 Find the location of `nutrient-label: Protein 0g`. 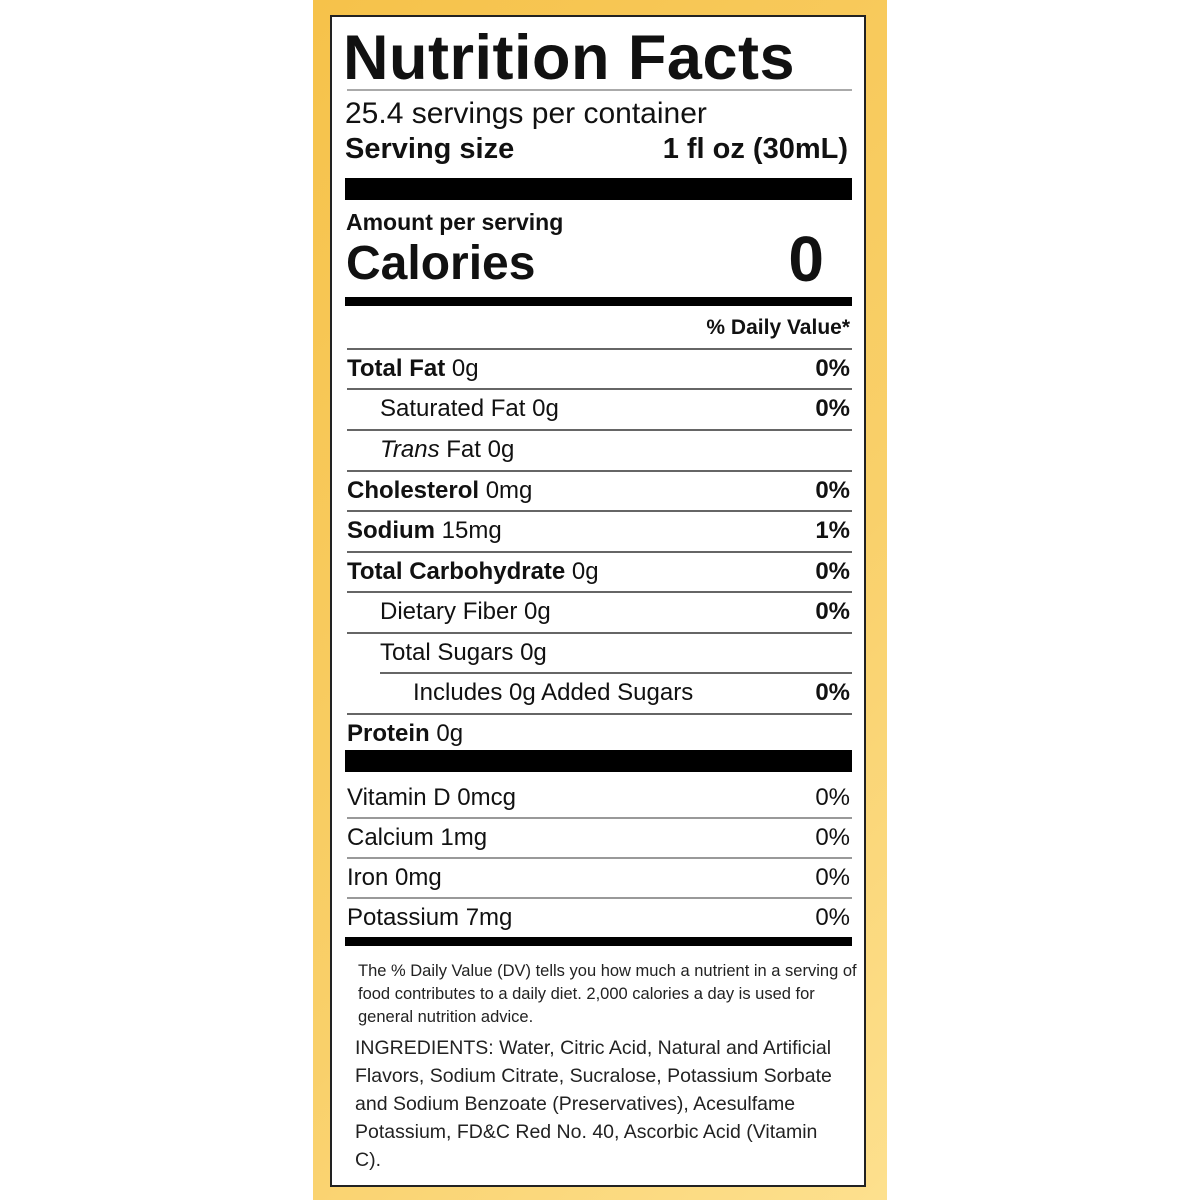

nutrient-label: Protein 0g is located at coordinates (405, 734).